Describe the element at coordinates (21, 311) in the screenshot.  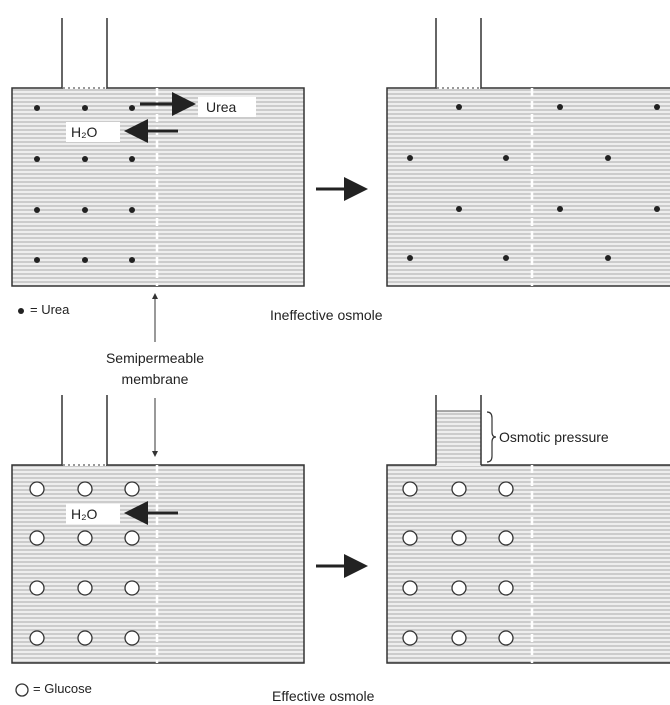
I see `urea-legend-dot` at that location.